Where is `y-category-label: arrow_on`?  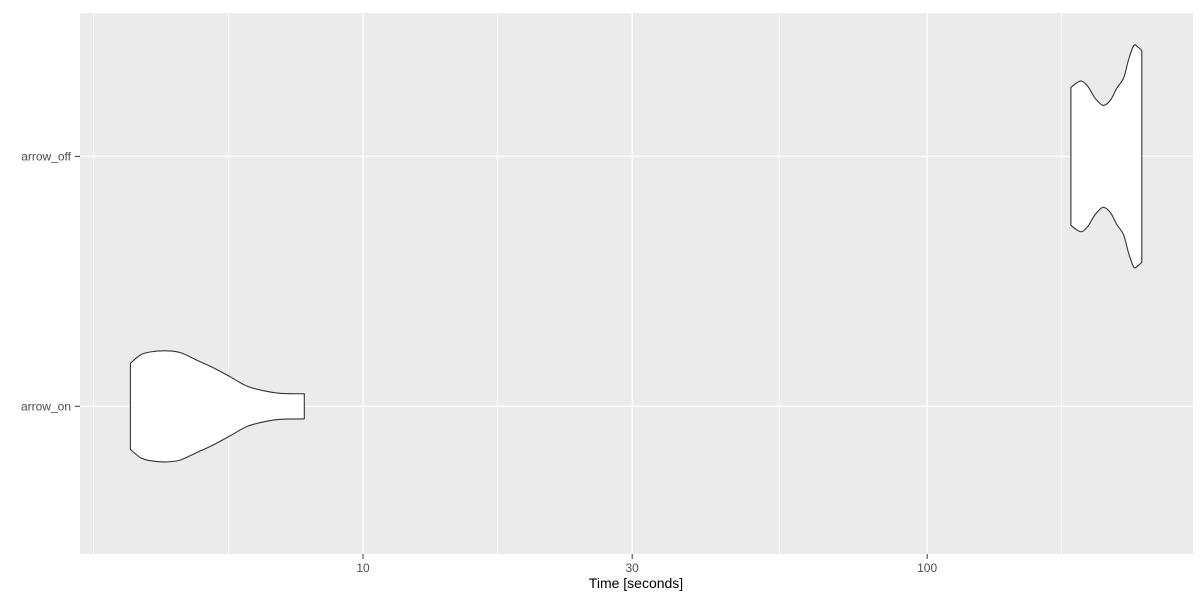
y-category-label: arrow_on is located at coordinates (46, 406).